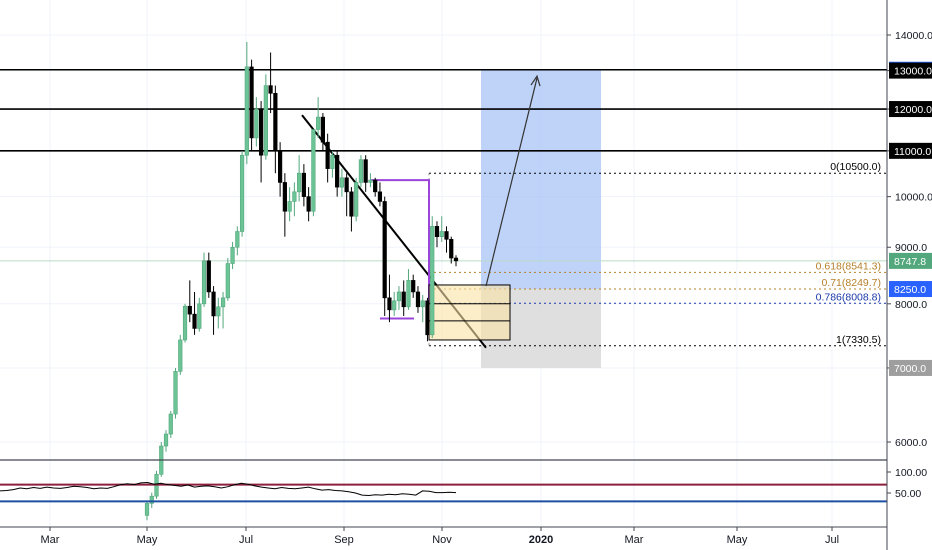 Image resolution: width=932 pixels, height=550 pixels. What do you see at coordinates (913, 72) in the screenshot?
I see `price-tag-label: 13000.0` at bounding box center [913, 72].